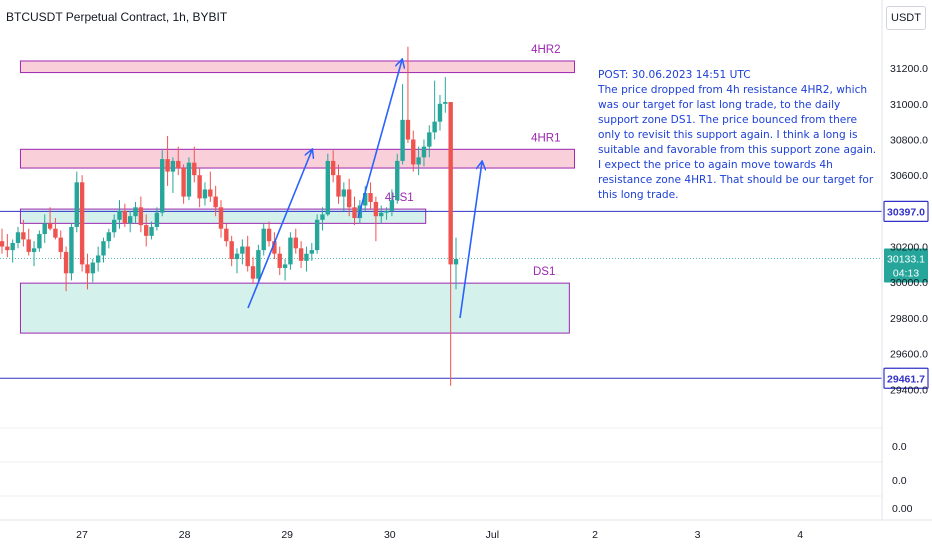 Image resolution: width=932 pixels, height=550 pixels. What do you see at coordinates (287, 535) in the screenshot?
I see `x-tick-label: 29` at bounding box center [287, 535].